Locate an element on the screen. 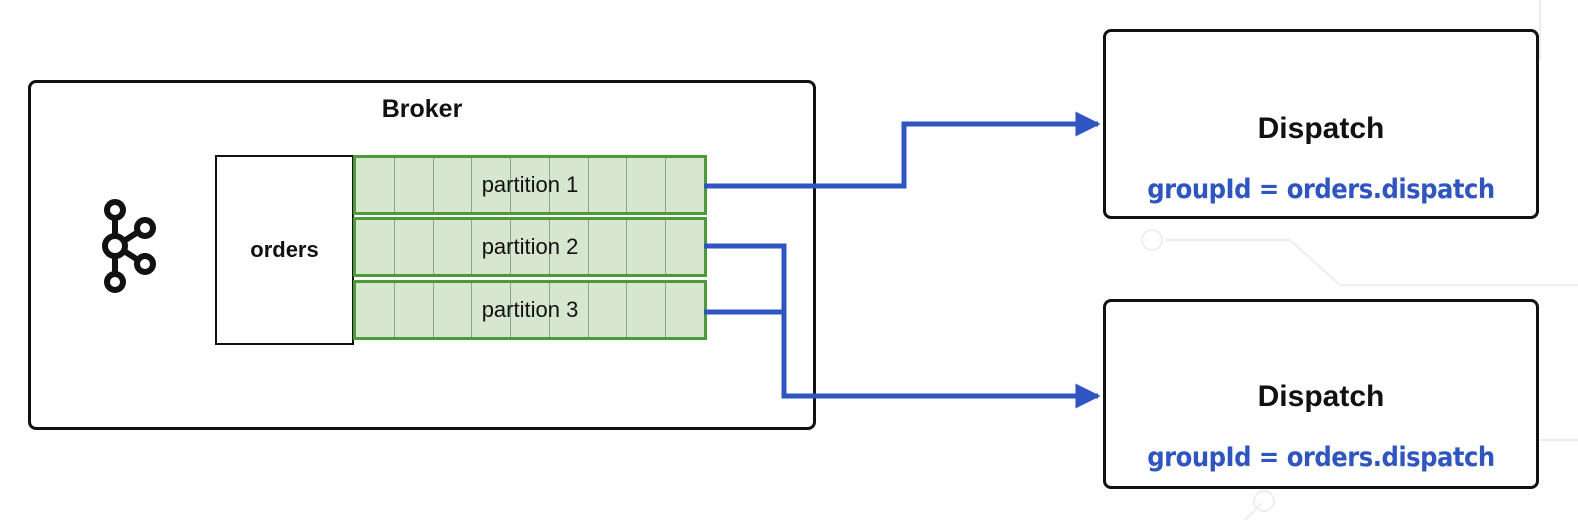 This screenshot has height=524, width=1578. topic-name: orders is located at coordinates (284, 249).